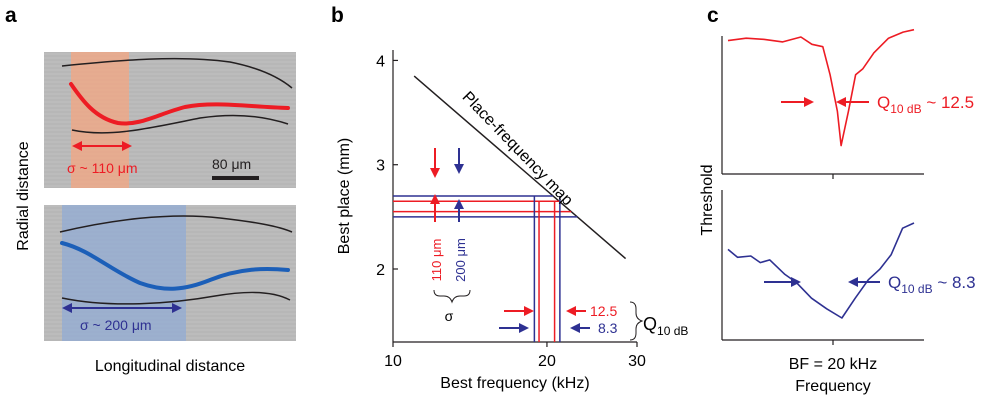 This screenshot has height=399, width=1001. I want to click on c-ylabel: Threshold, so click(707, 199).